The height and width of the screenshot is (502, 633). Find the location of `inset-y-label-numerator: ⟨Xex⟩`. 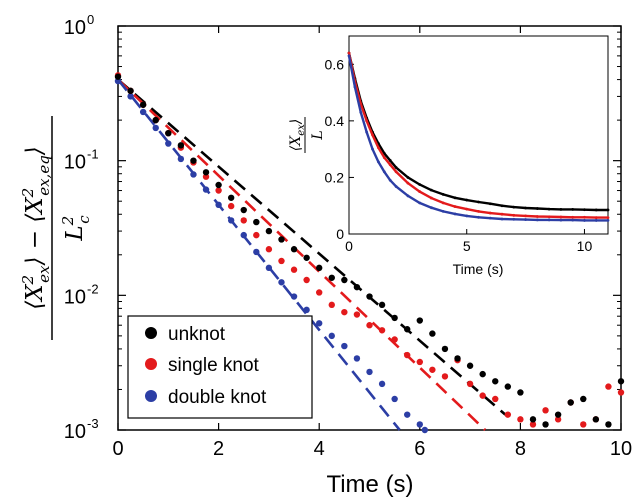

inset-y-label-numerator: ⟨Xex⟩ is located at coordinates (297, 135).